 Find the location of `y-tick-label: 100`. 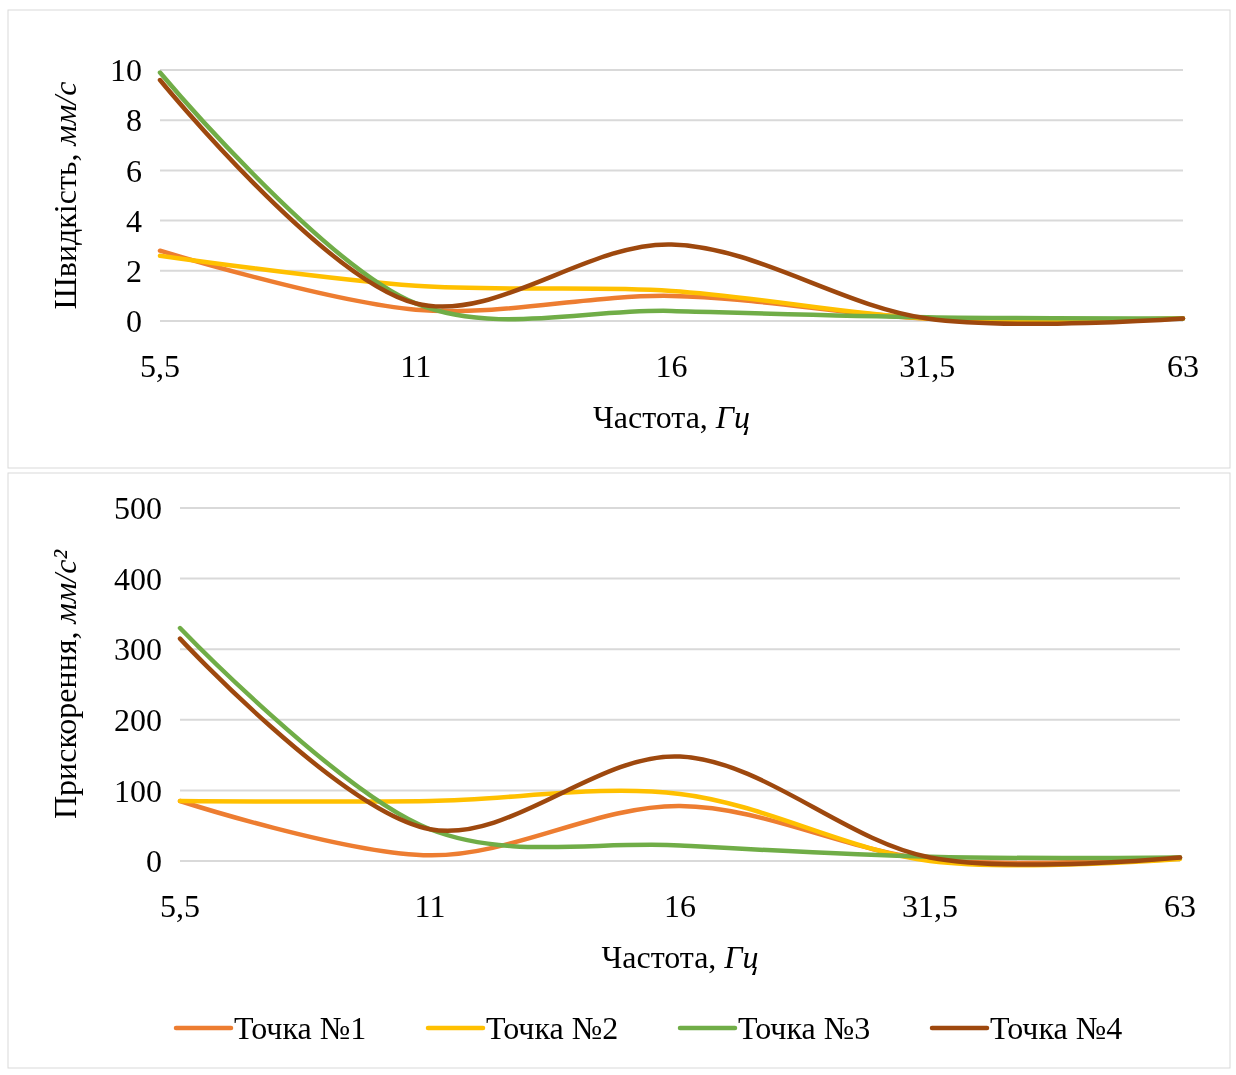

y-tick-label: 100 is located at coordinates (138, 790).